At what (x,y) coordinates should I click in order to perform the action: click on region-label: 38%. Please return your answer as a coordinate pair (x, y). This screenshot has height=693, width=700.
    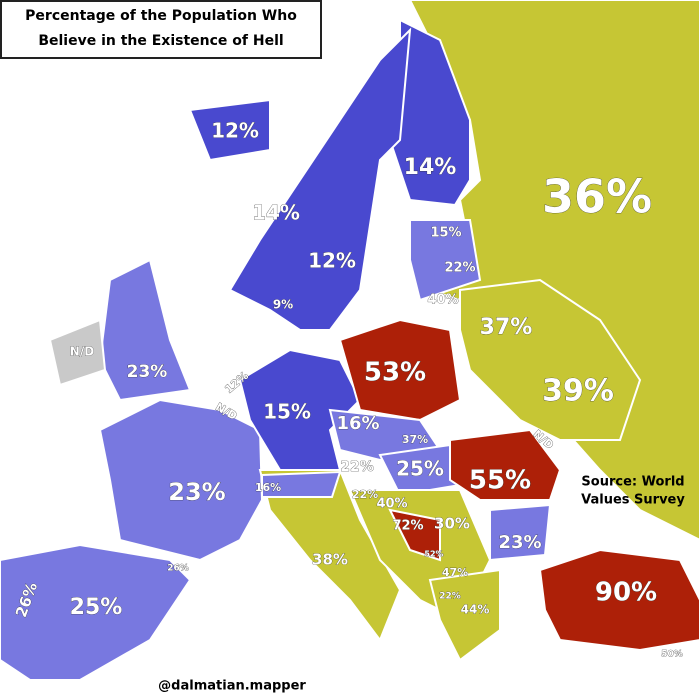
    Looking at the image, I should click on (330, 560).